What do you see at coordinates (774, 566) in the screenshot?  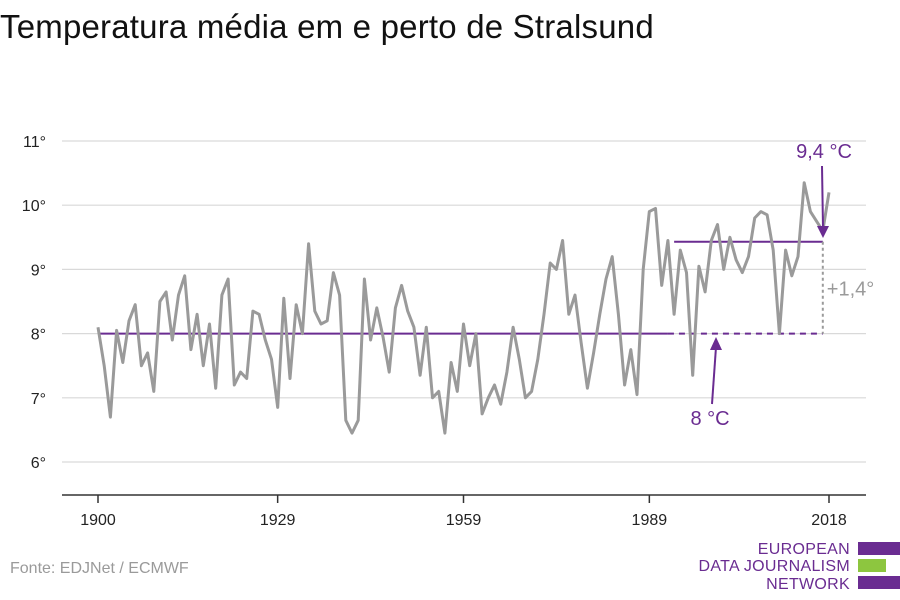 I see `logo-text-data-journalism: DATA JOURNALISM` at bounding box center [774, 566].